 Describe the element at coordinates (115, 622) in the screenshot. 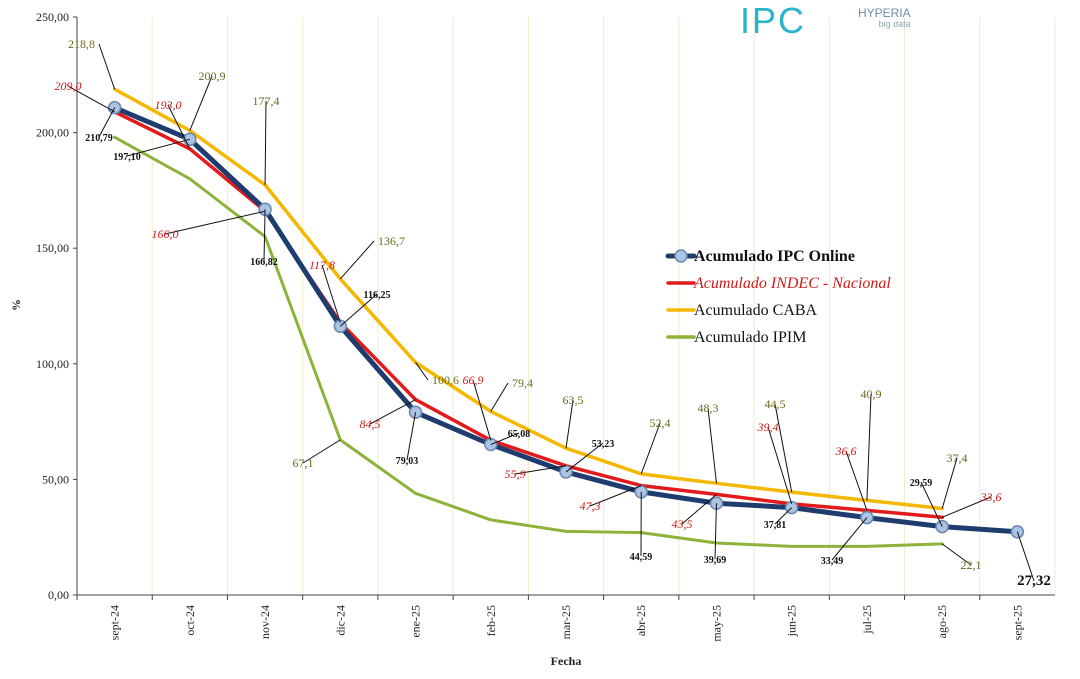

I see `x-tick-label: sept-24` at that location.